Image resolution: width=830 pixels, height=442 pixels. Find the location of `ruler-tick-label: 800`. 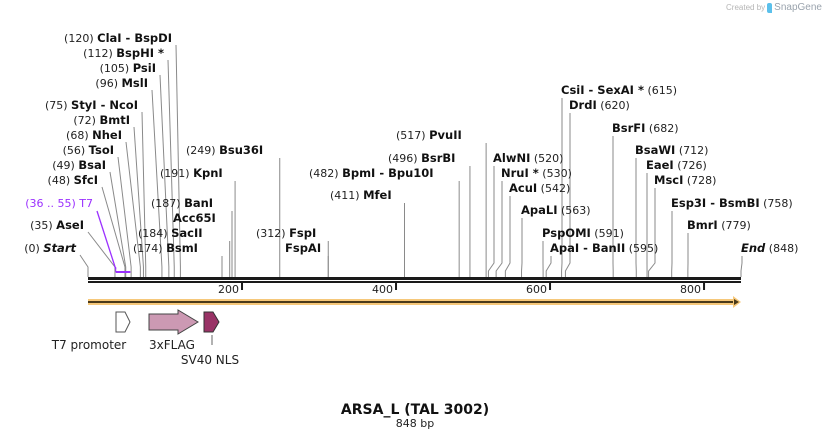

ruler-tick-label: 800 is located at coordinates (690, 289).